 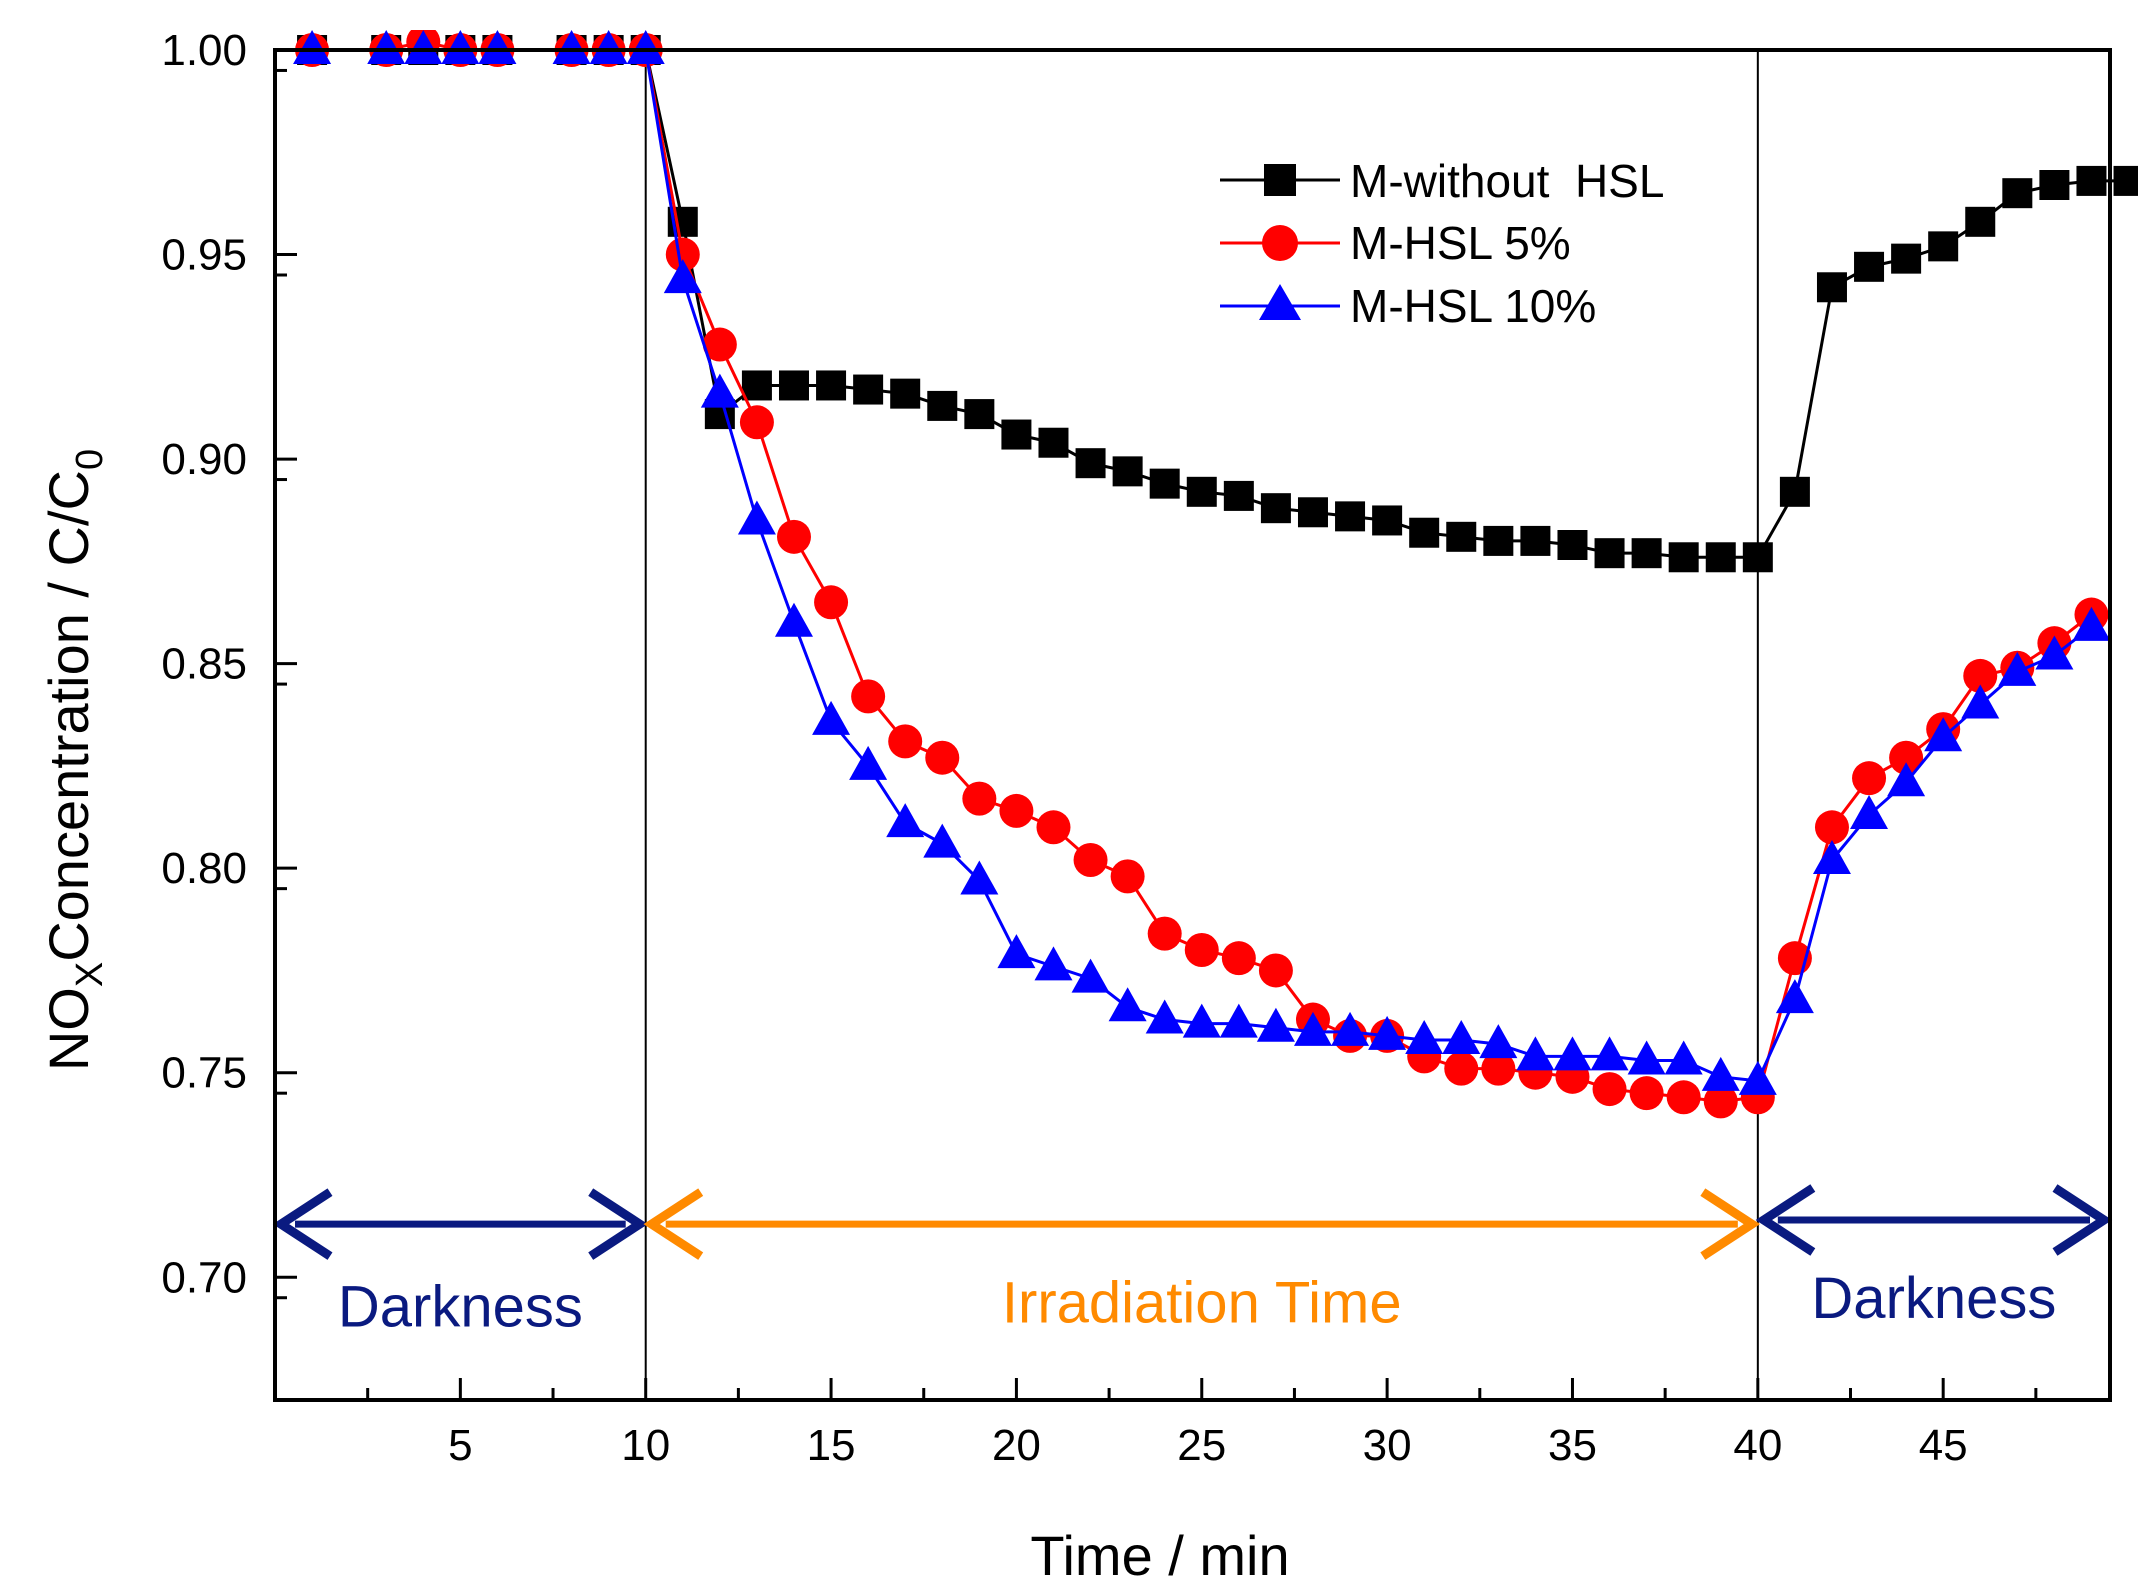 What do you see at coordinates (204, 255) in the screenshot?
I see `y-tick-label: 0.95` at bounding box center [204, 255].